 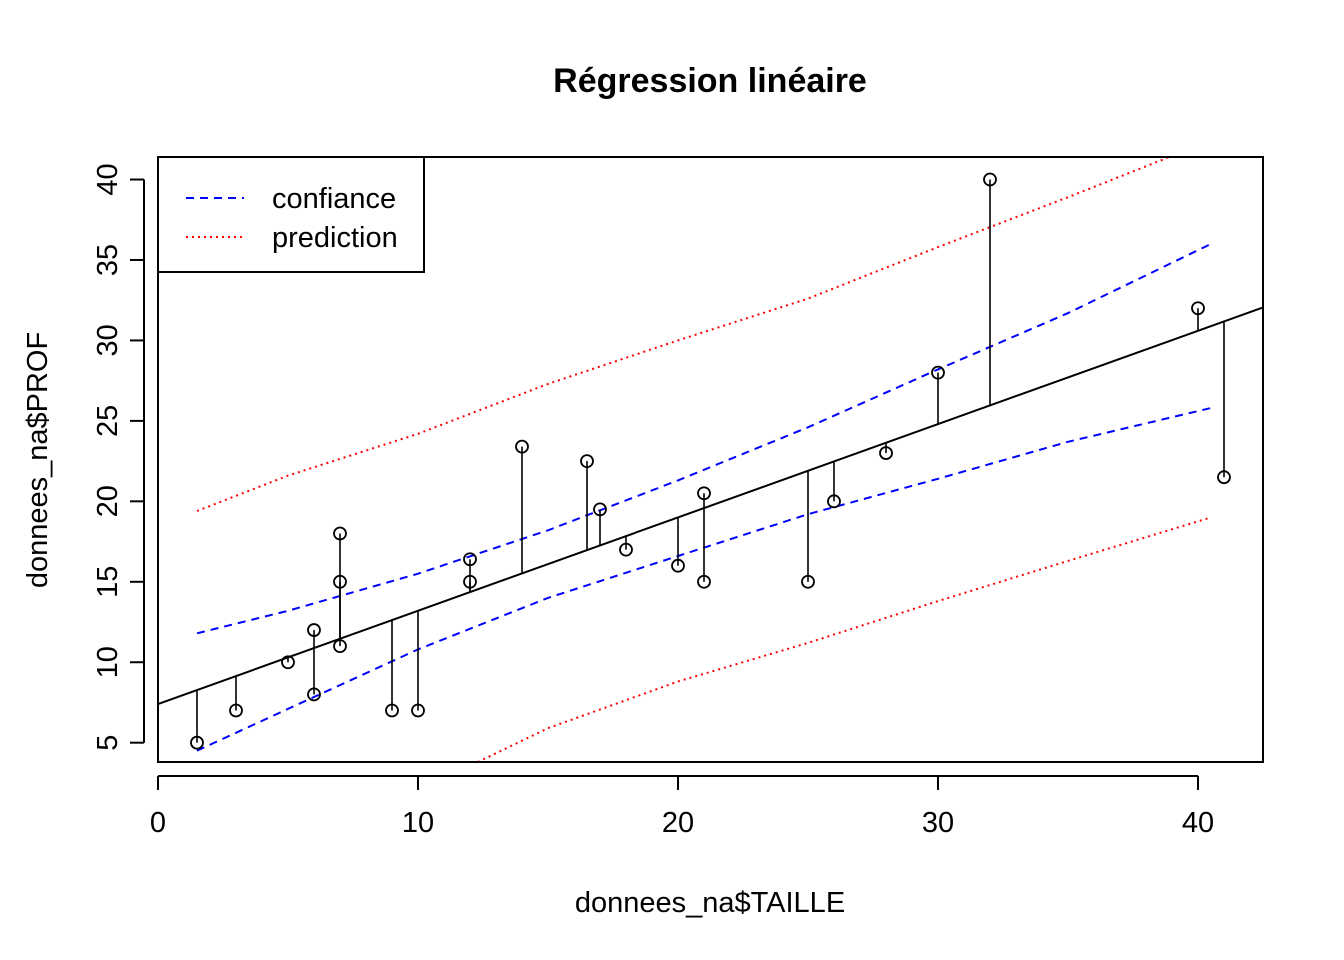 What do you see at coordinates (38, 460) in the screenshot?
I see `y-axis-label: donnees_na$PROF` at bounding box center [38, 460].